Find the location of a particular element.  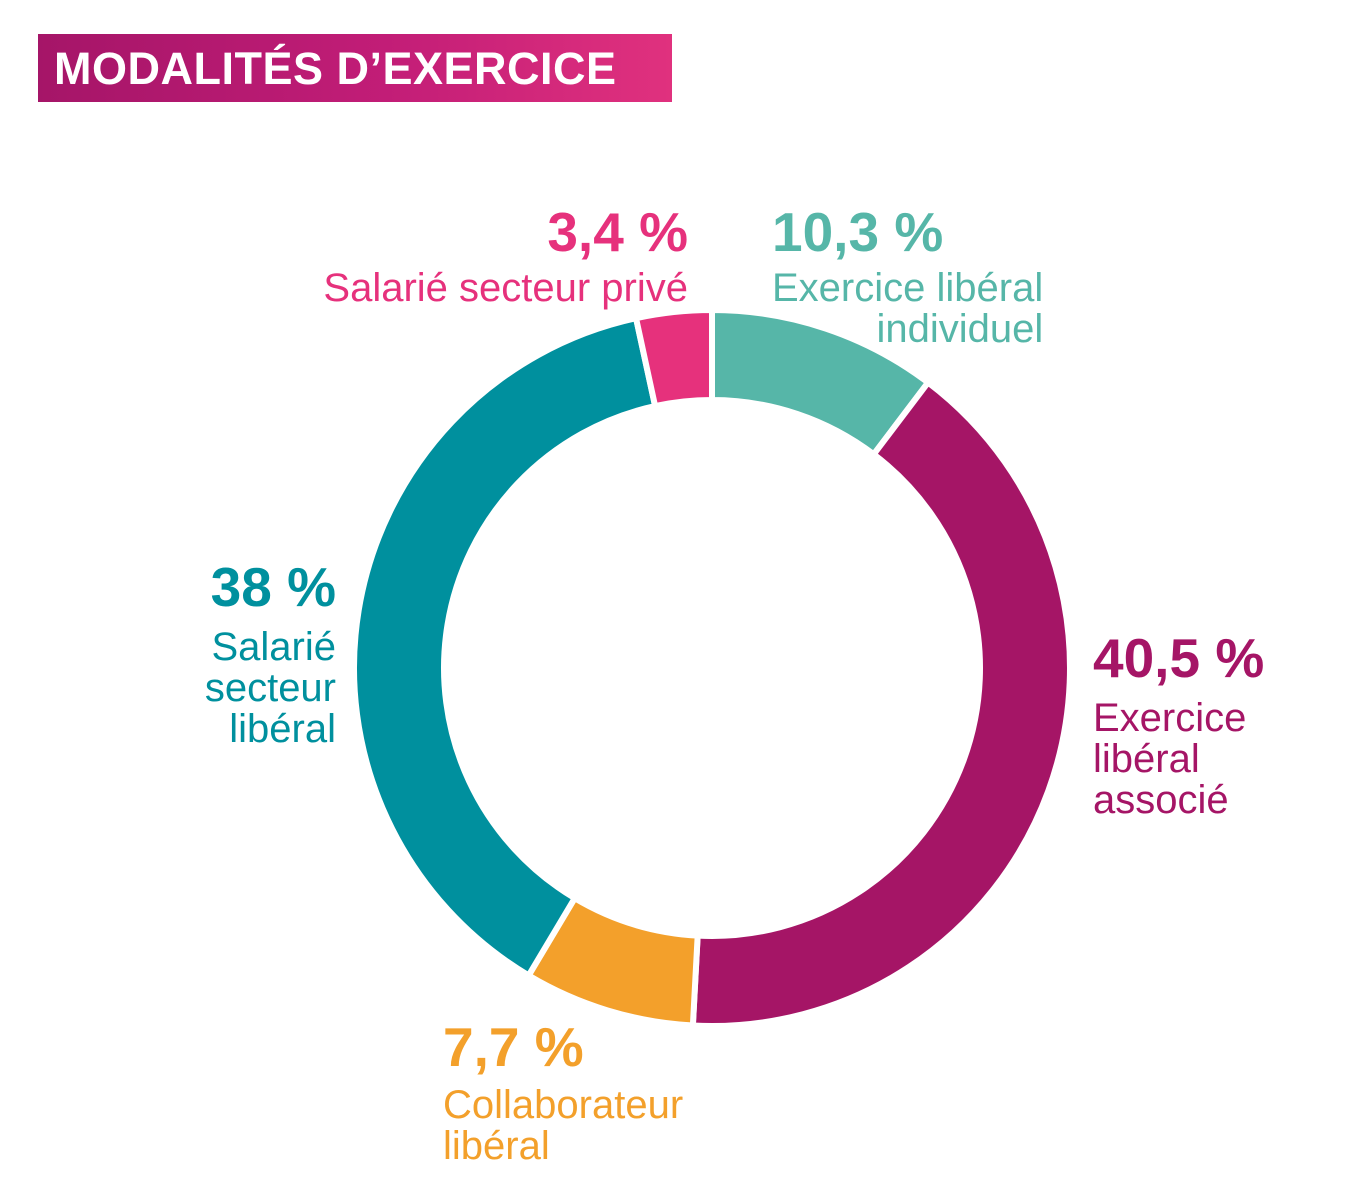

value-label-collaborateur-liberal: 7,7 % is located at coordinates (513, 1047).